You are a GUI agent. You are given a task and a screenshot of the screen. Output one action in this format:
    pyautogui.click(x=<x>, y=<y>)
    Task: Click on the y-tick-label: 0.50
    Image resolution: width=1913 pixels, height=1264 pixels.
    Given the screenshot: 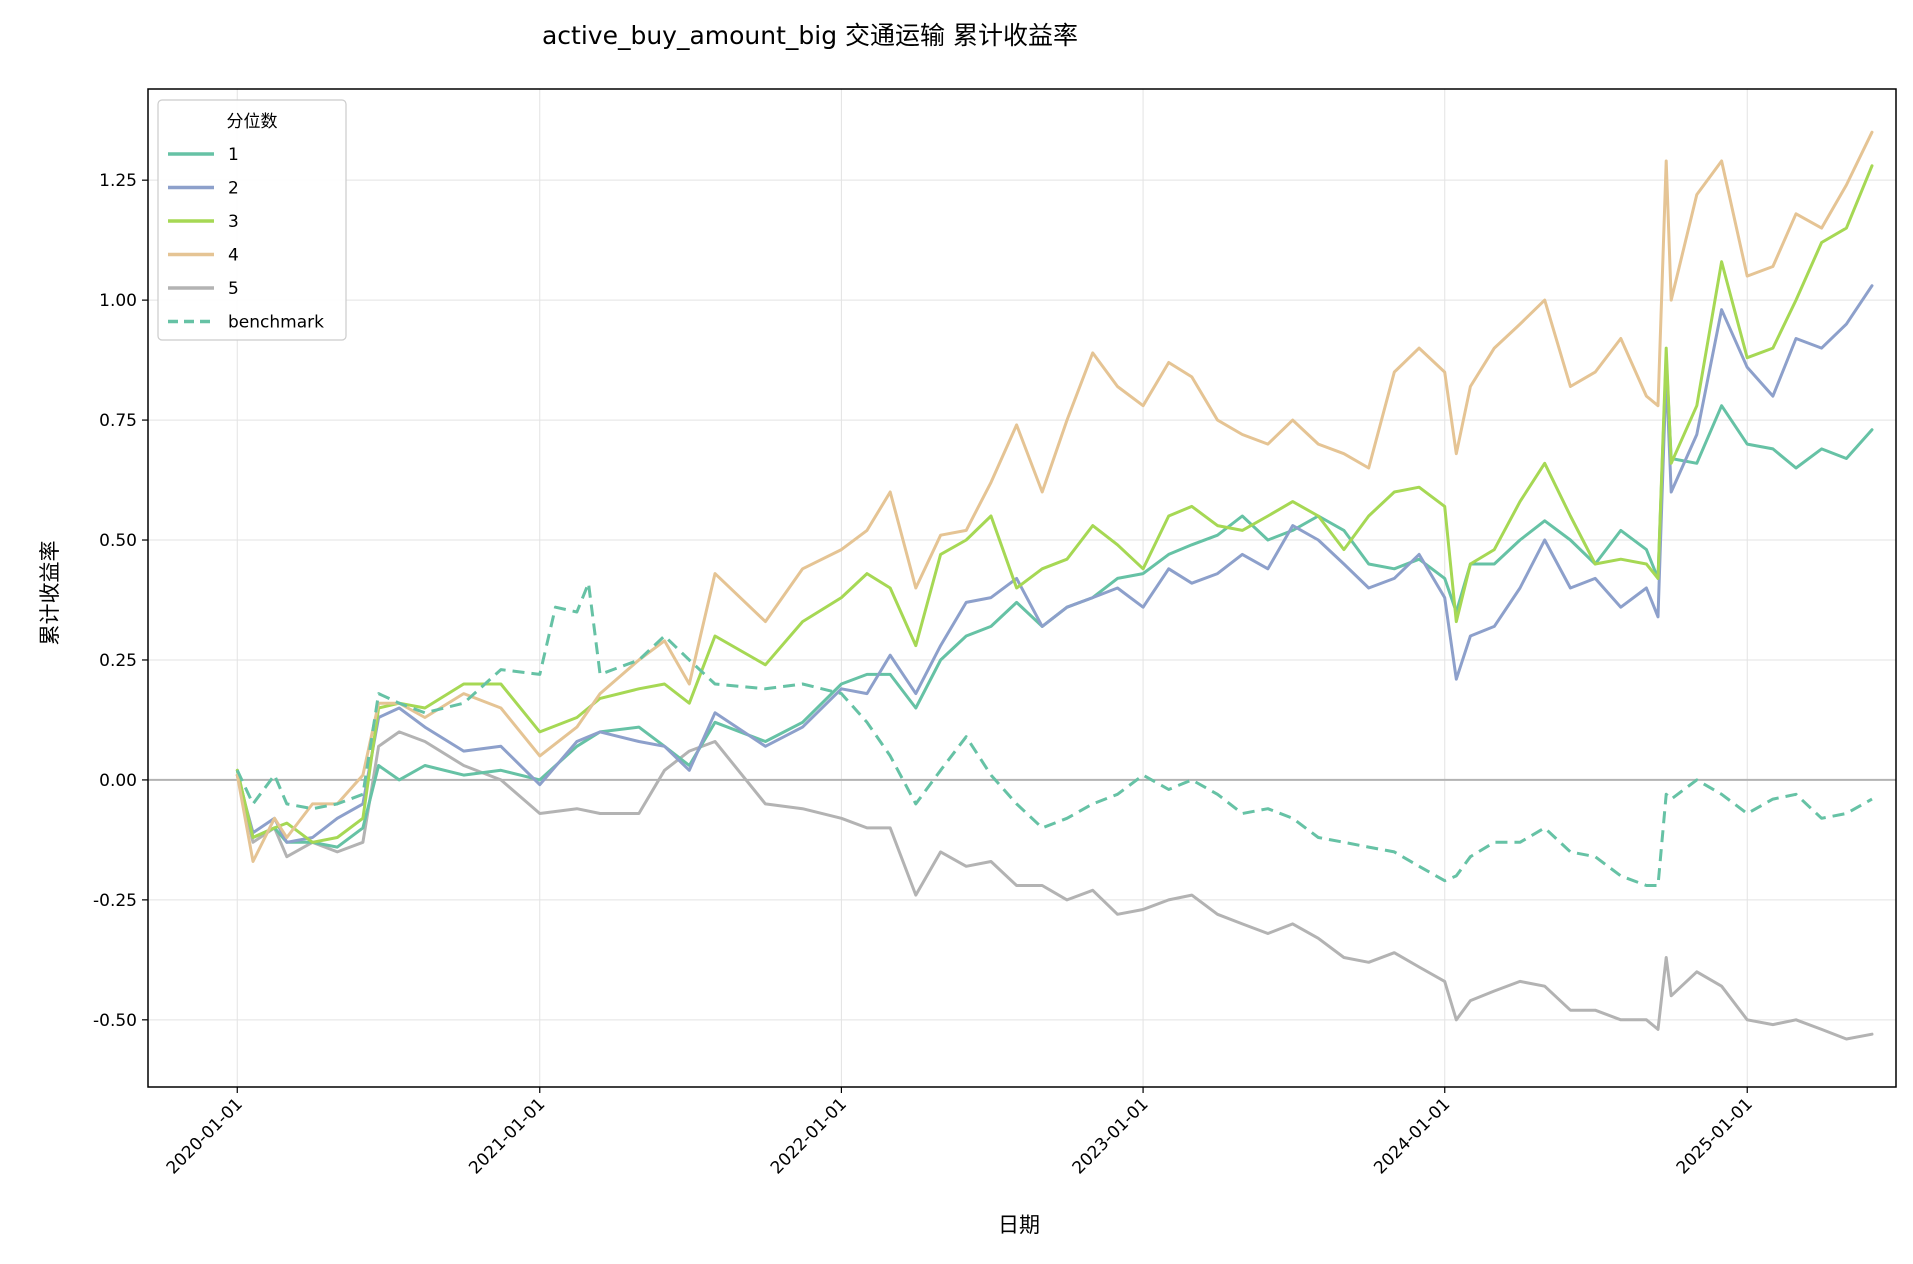 What is the action you would take?
    pyautogui.click(x=118, y=541)
    